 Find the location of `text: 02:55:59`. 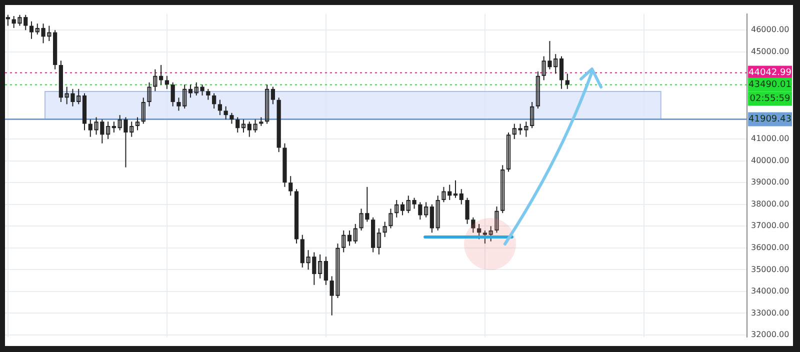

text: 02:55:59 is located at coordinates (770, 99).